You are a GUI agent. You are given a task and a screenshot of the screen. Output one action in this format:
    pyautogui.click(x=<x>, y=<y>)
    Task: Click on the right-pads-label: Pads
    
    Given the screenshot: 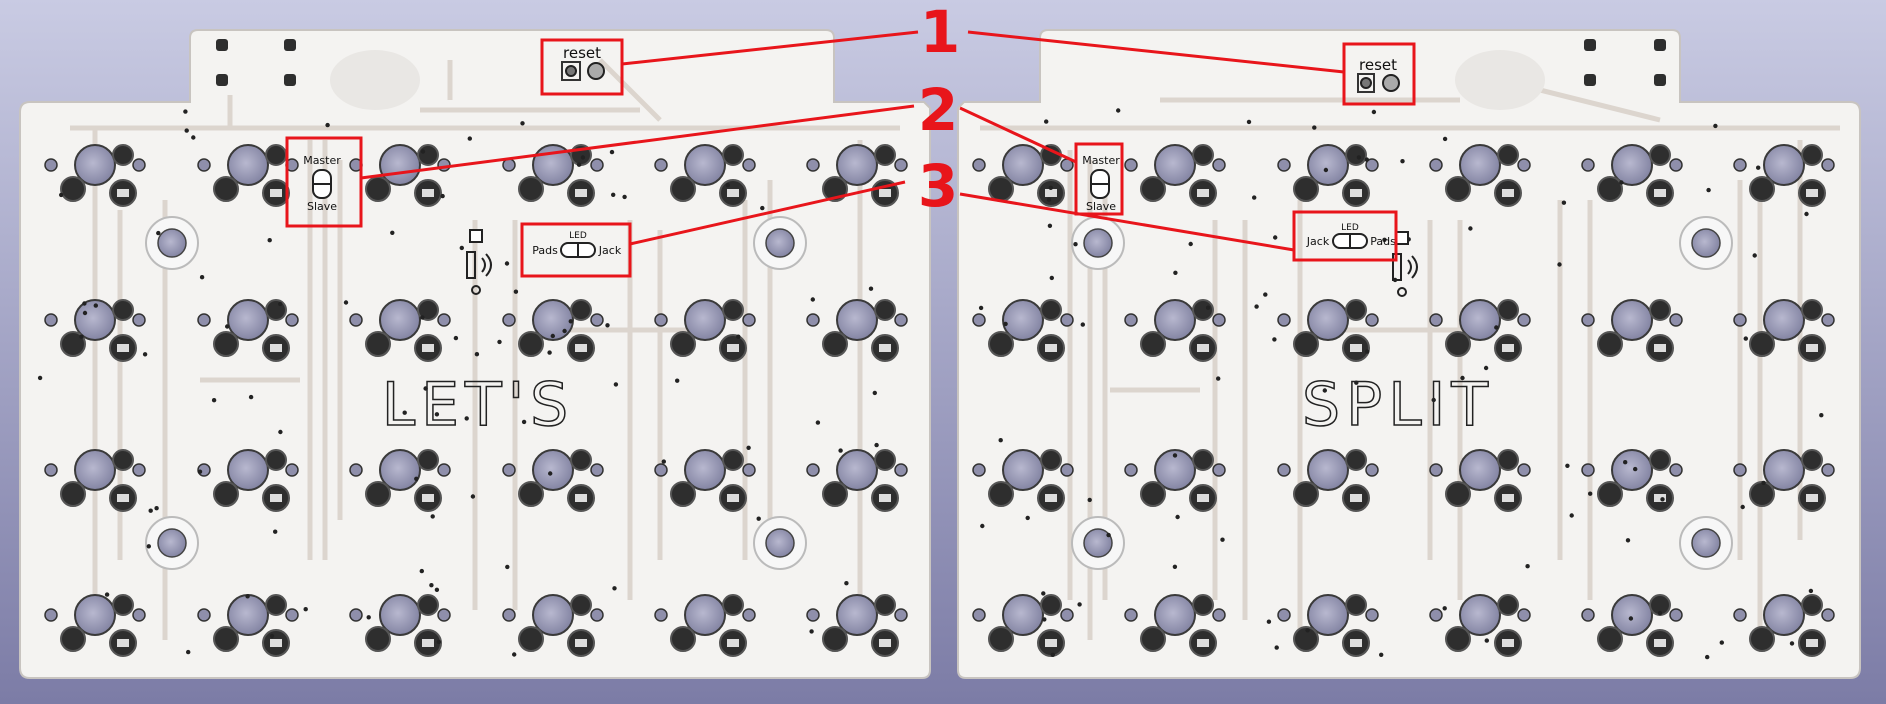 What is the action you would take?
    pyautogui.click(x=1383, y=241)
    